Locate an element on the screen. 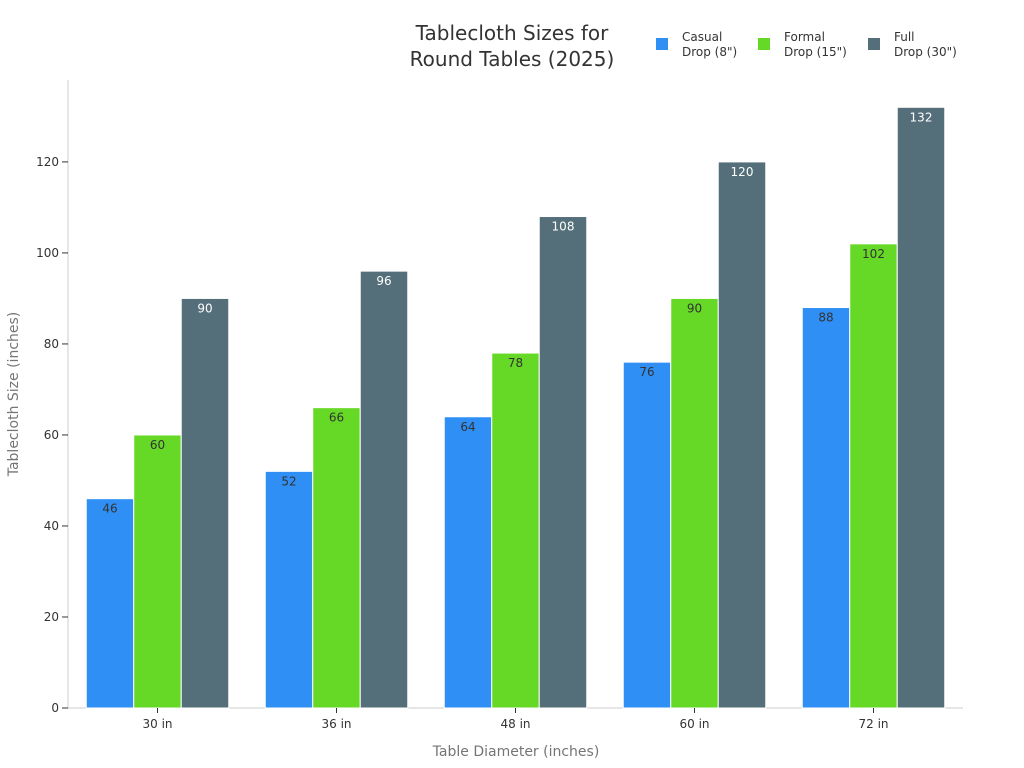  y-axis-title: Tablecloth Size (inches) is located at coordinates (14, 395).